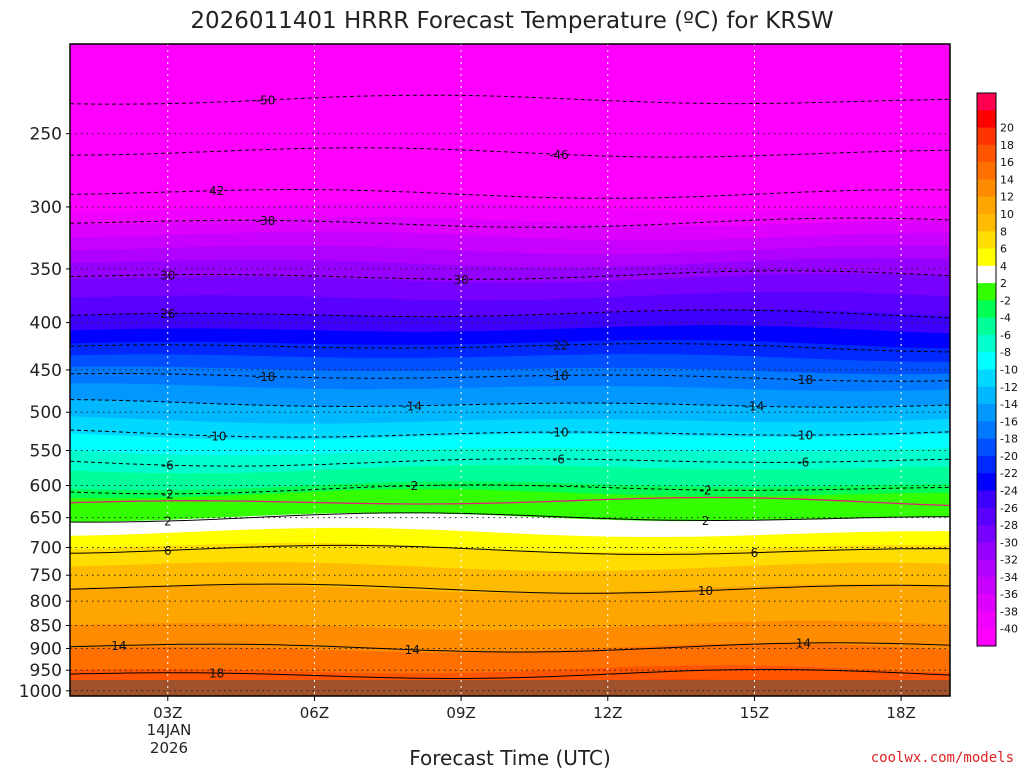 This screenshot has height=768, width=1024. Describe the element at coordinates (460, 713) in the screenshot. I see `x-tick-label-09Z: 09Z` at that location.